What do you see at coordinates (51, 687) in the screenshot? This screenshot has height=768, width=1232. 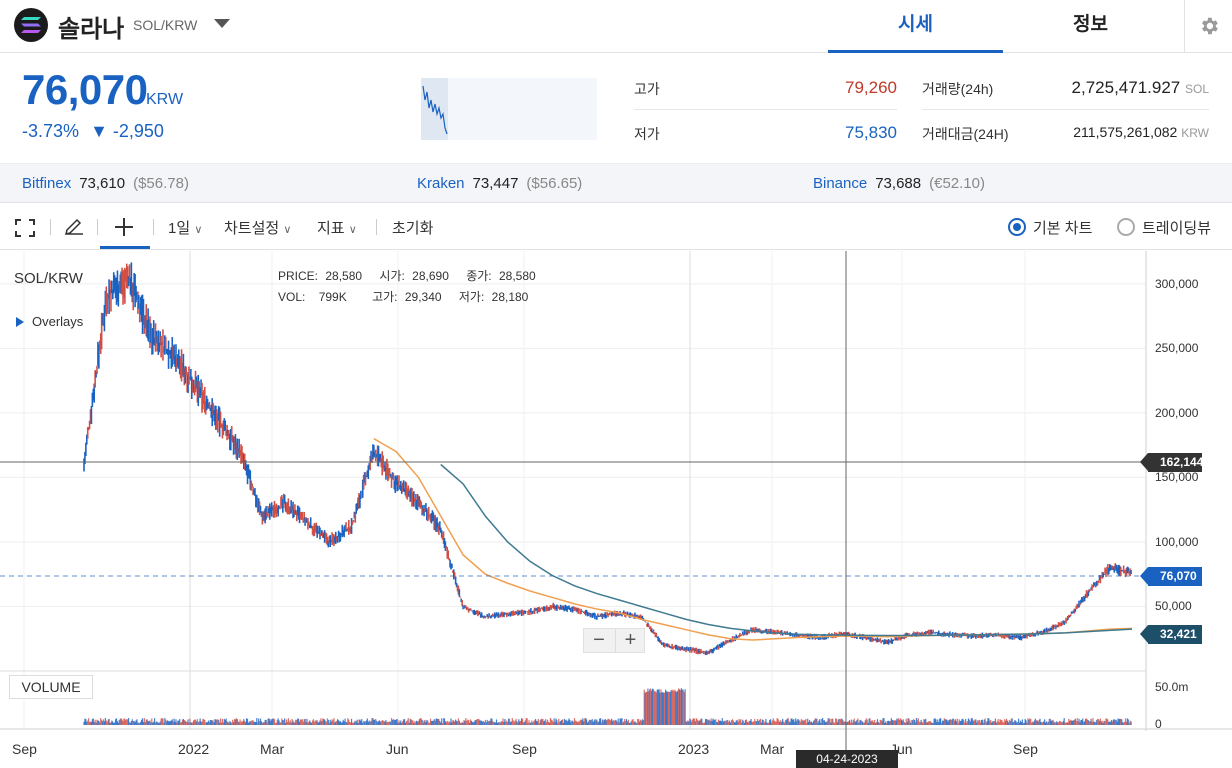 I see `volume-toggle-button: VOLUME` at bounding box center [51, 687].